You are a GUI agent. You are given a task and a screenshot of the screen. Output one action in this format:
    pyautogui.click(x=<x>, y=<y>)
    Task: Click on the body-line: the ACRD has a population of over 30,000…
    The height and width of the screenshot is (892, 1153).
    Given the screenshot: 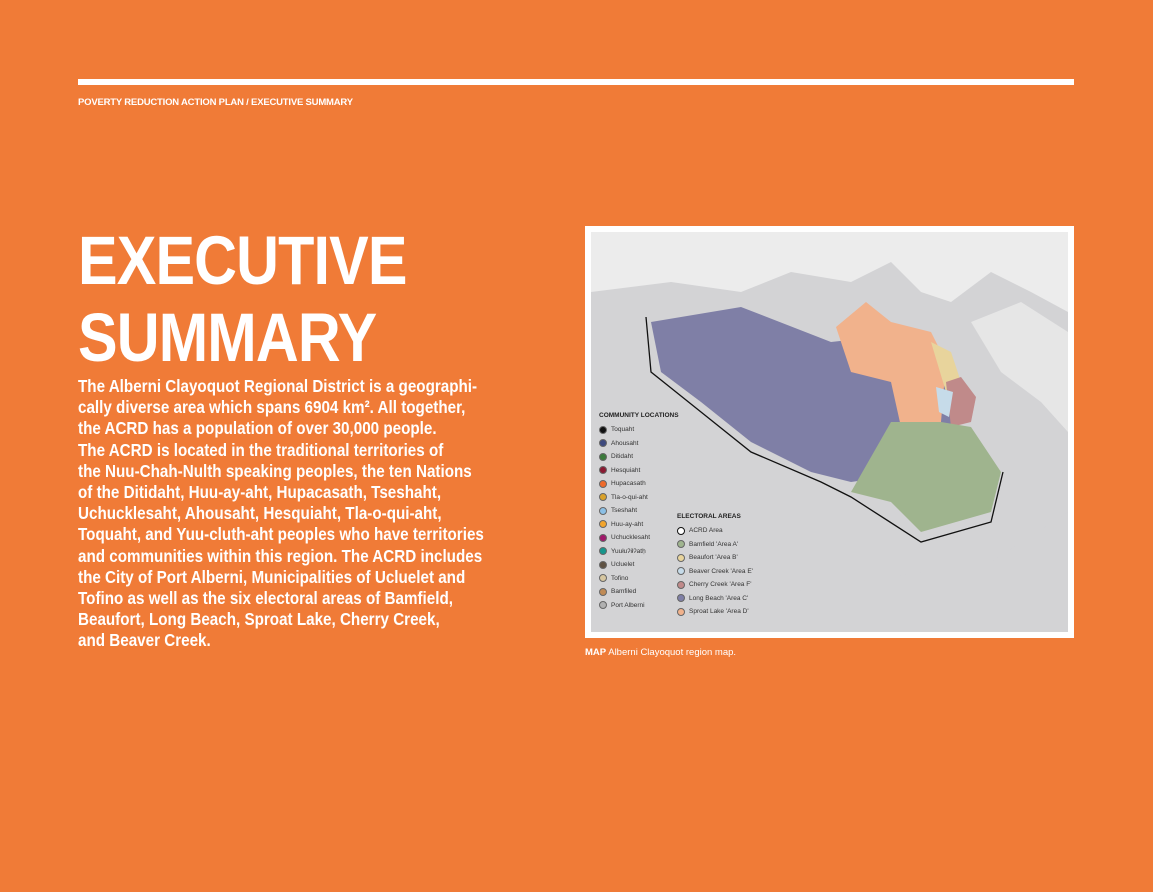 What is the action you would take?
    pyautogui.click(x=257, y=428)
    